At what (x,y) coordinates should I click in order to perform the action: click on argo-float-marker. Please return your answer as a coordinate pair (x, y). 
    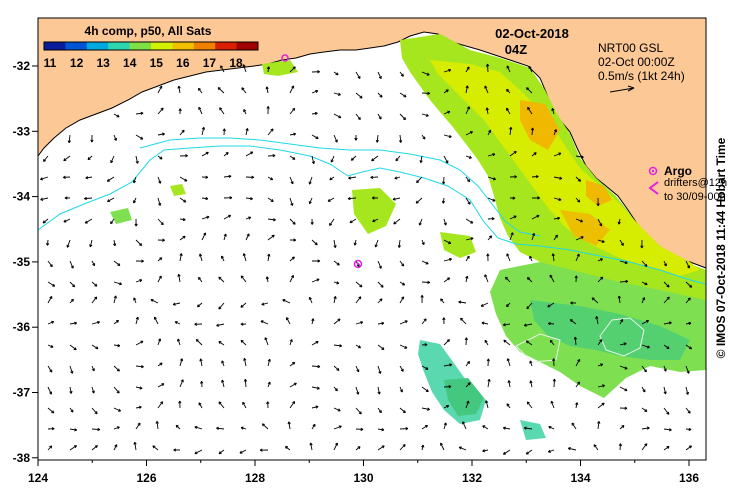
    Looking at the image, I should click on (285, 58).